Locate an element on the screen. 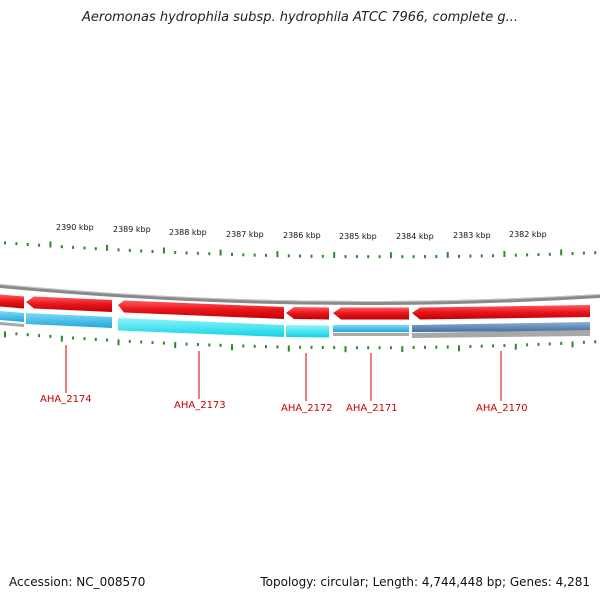 Image resolution: width=600 pixels, height=600 pixels. ruler-label: 2385 kbp is located at coordinates (358, 236).